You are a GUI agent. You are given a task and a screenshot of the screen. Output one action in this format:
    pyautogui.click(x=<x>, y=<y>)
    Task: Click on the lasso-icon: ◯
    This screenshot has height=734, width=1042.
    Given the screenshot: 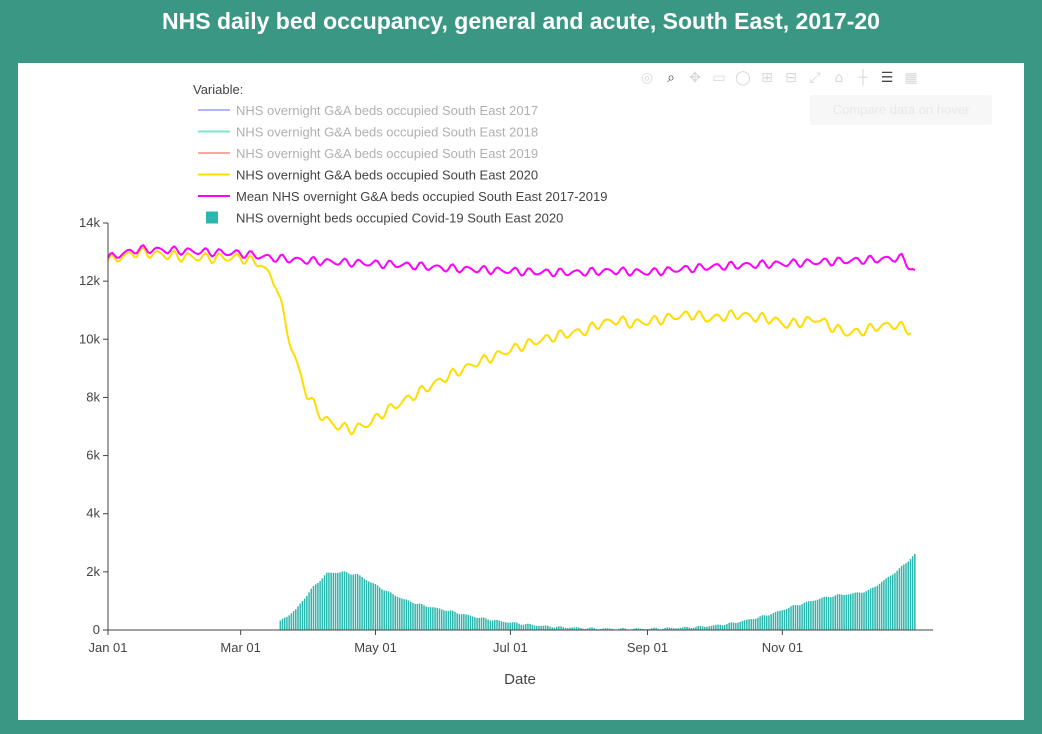 What is the action you would take?
    pyautogui.click(x=743, y=78)
    